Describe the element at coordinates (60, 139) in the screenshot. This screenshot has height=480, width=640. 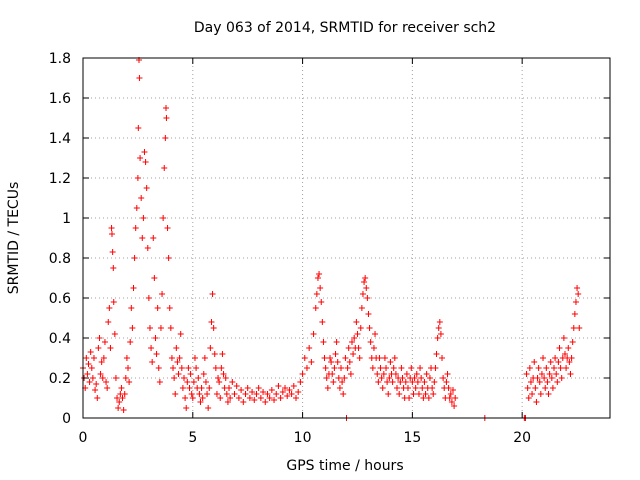
I see `y-tick-label: 1.4` at that location.